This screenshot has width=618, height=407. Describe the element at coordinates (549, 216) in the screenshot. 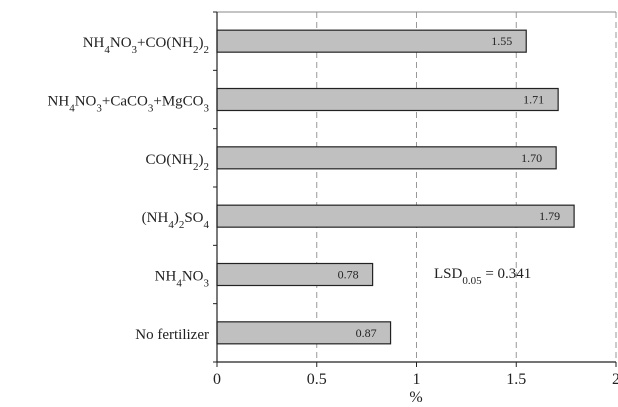

I see `bar-value-label: 1.79` at that location.